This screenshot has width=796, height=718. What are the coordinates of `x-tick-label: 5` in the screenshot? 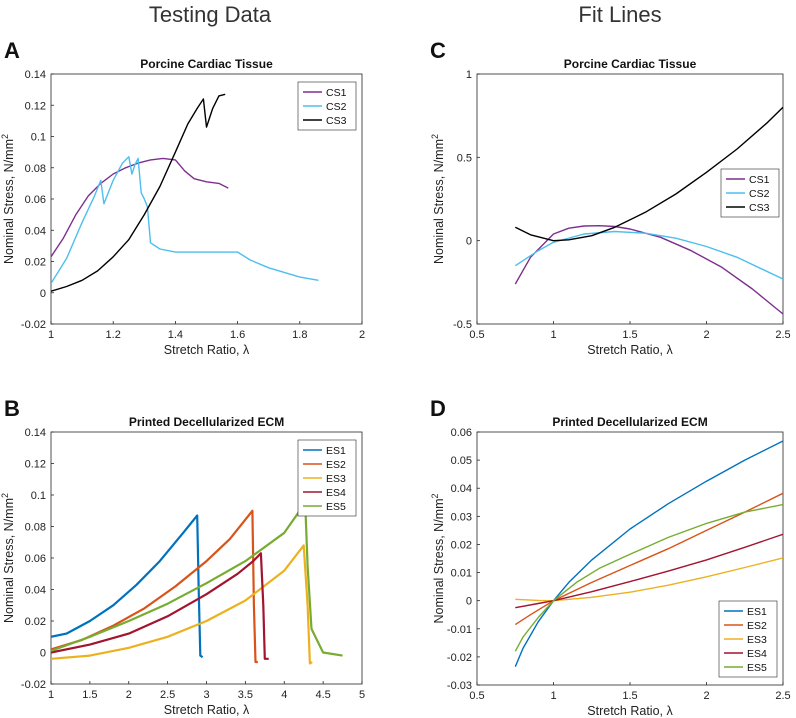 It's located at (362, 695).